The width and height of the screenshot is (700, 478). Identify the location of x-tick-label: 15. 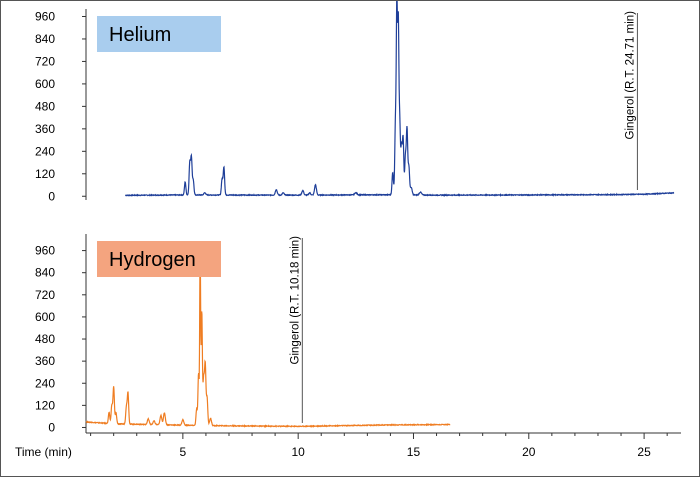
(414, 452).